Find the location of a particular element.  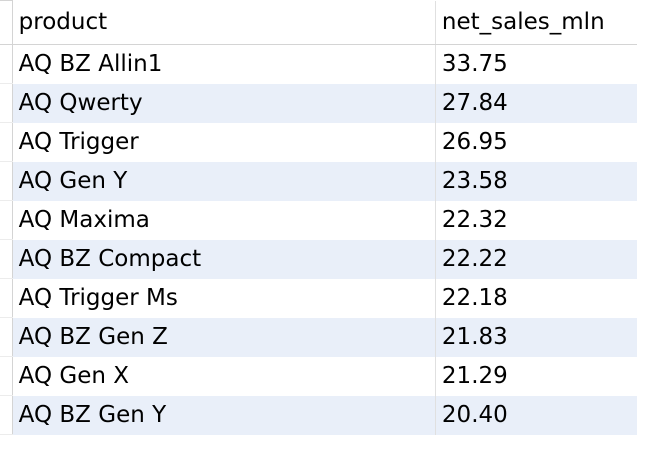

cell-net-sales-mln: 27.84 is located at coordinates (536, 103).